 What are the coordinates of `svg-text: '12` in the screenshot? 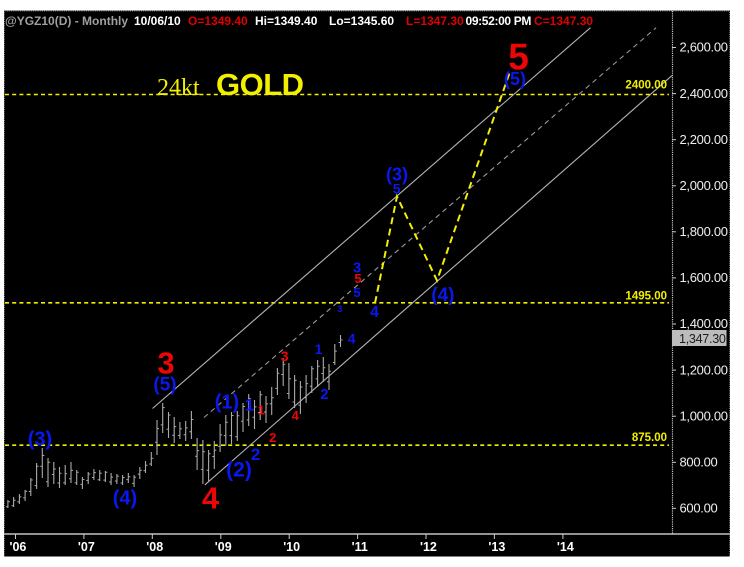 It's located at (428, 547).